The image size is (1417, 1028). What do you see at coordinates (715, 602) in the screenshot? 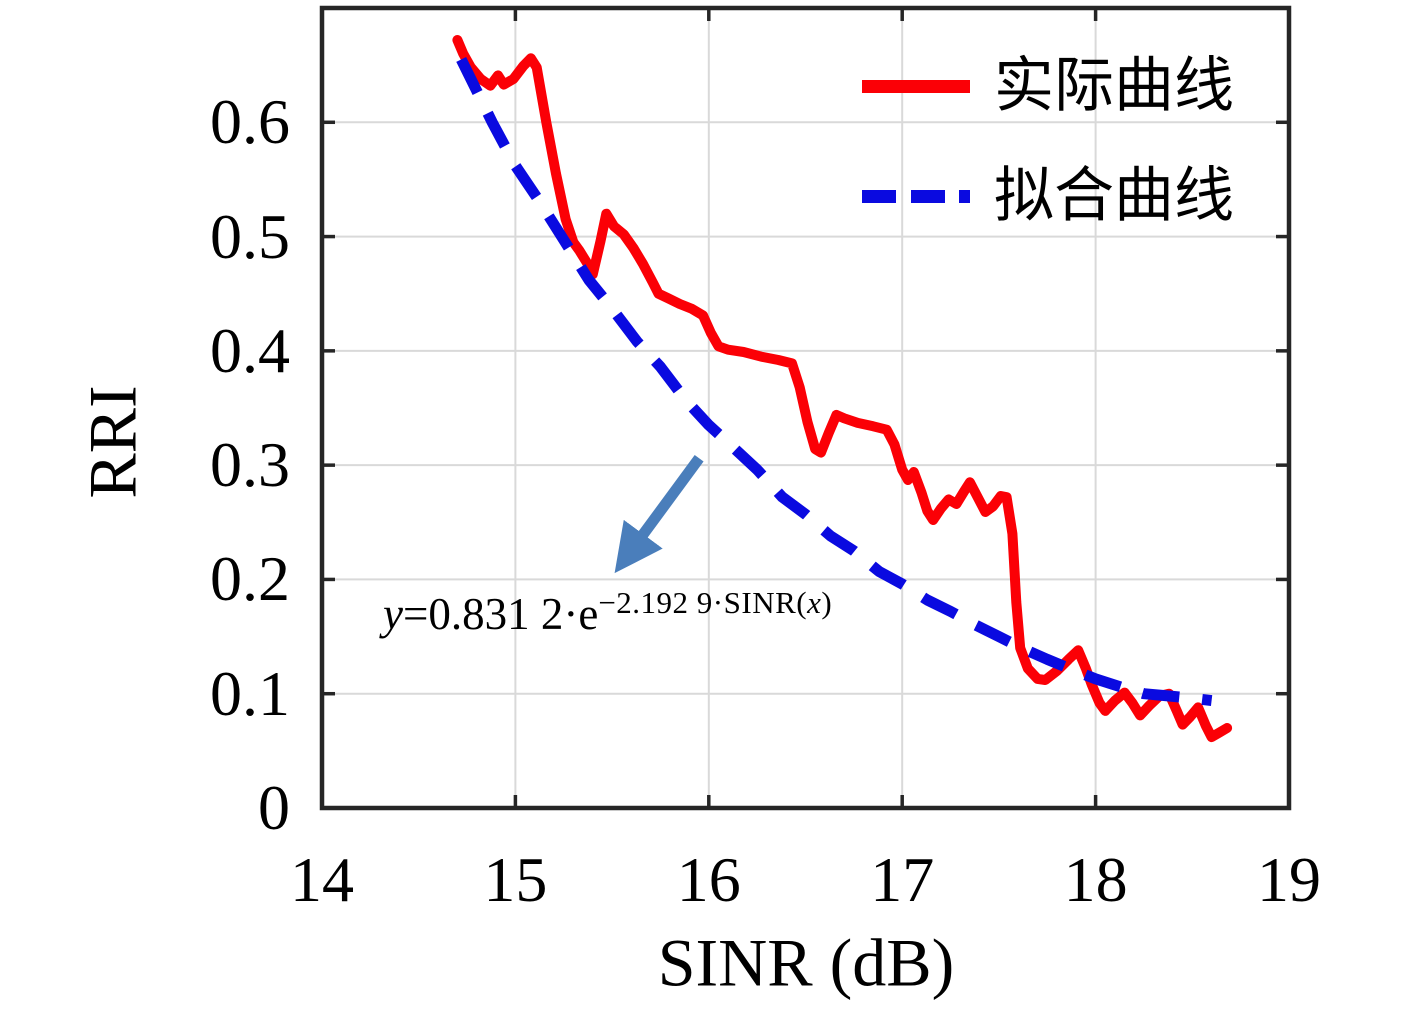
I see `equation-exponent: −2.192 9·SINR(x)` at bounding box center [715, 602].